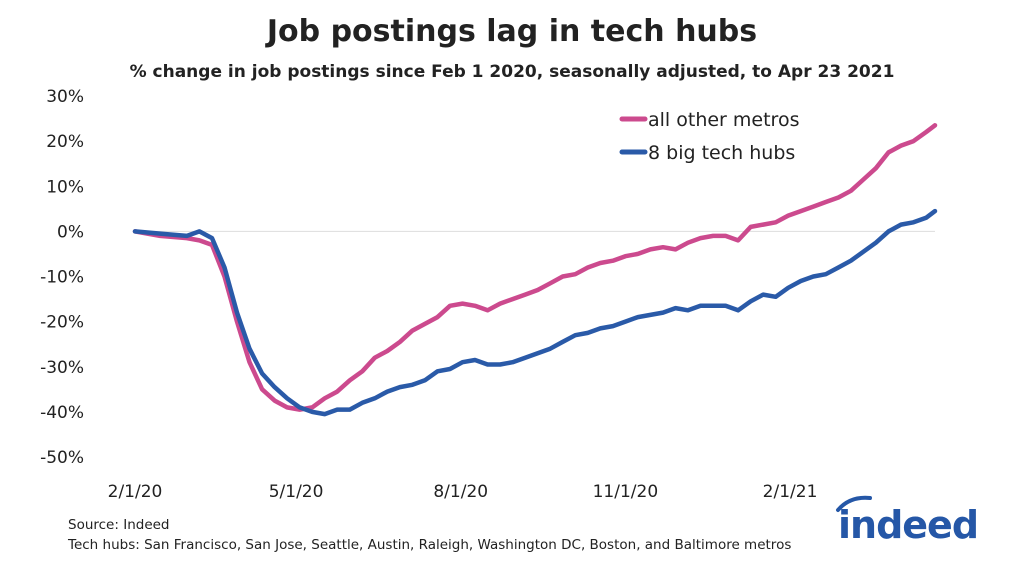 This screenshot has height=561, width=1024. I want to click on chart-title: Job postings lag in tech hubs, so click(512, 31).